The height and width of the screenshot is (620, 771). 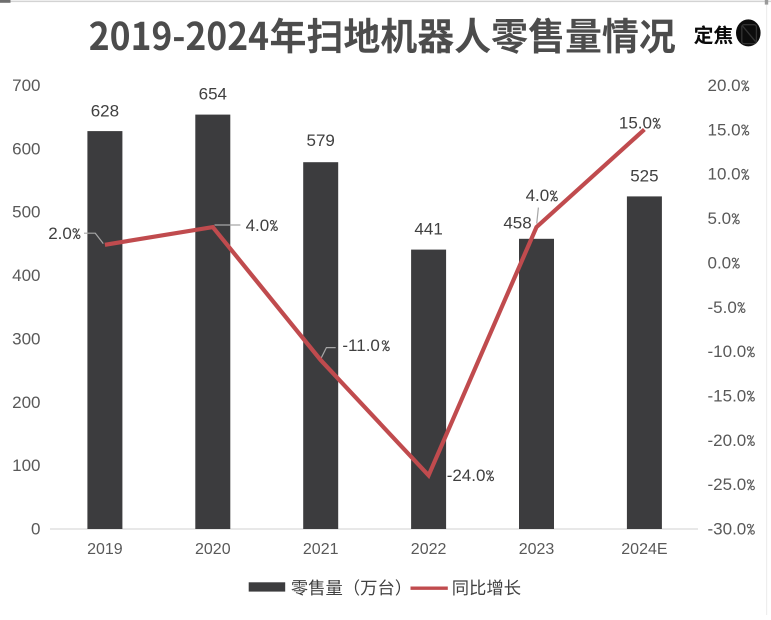 I want to click on svg-text: 458, so click(x=517, y=222).